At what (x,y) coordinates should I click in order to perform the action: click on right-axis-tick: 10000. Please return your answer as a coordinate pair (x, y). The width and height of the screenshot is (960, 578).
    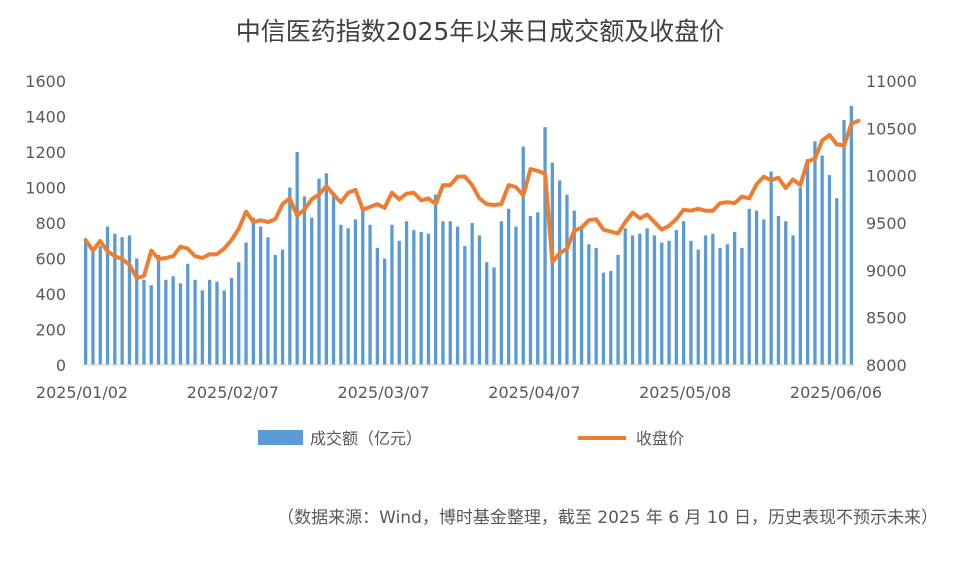
    Looking at the image, I should click on (891, 176).